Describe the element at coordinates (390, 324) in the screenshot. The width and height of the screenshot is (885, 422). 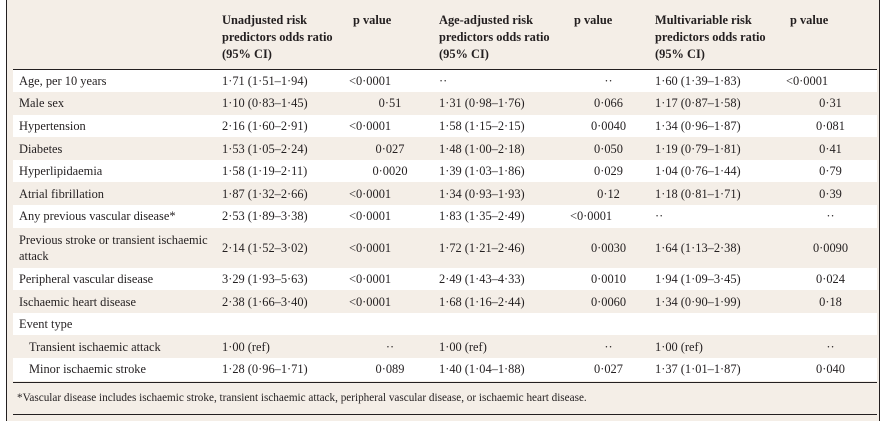
I see `unadjusted-p` at that location.